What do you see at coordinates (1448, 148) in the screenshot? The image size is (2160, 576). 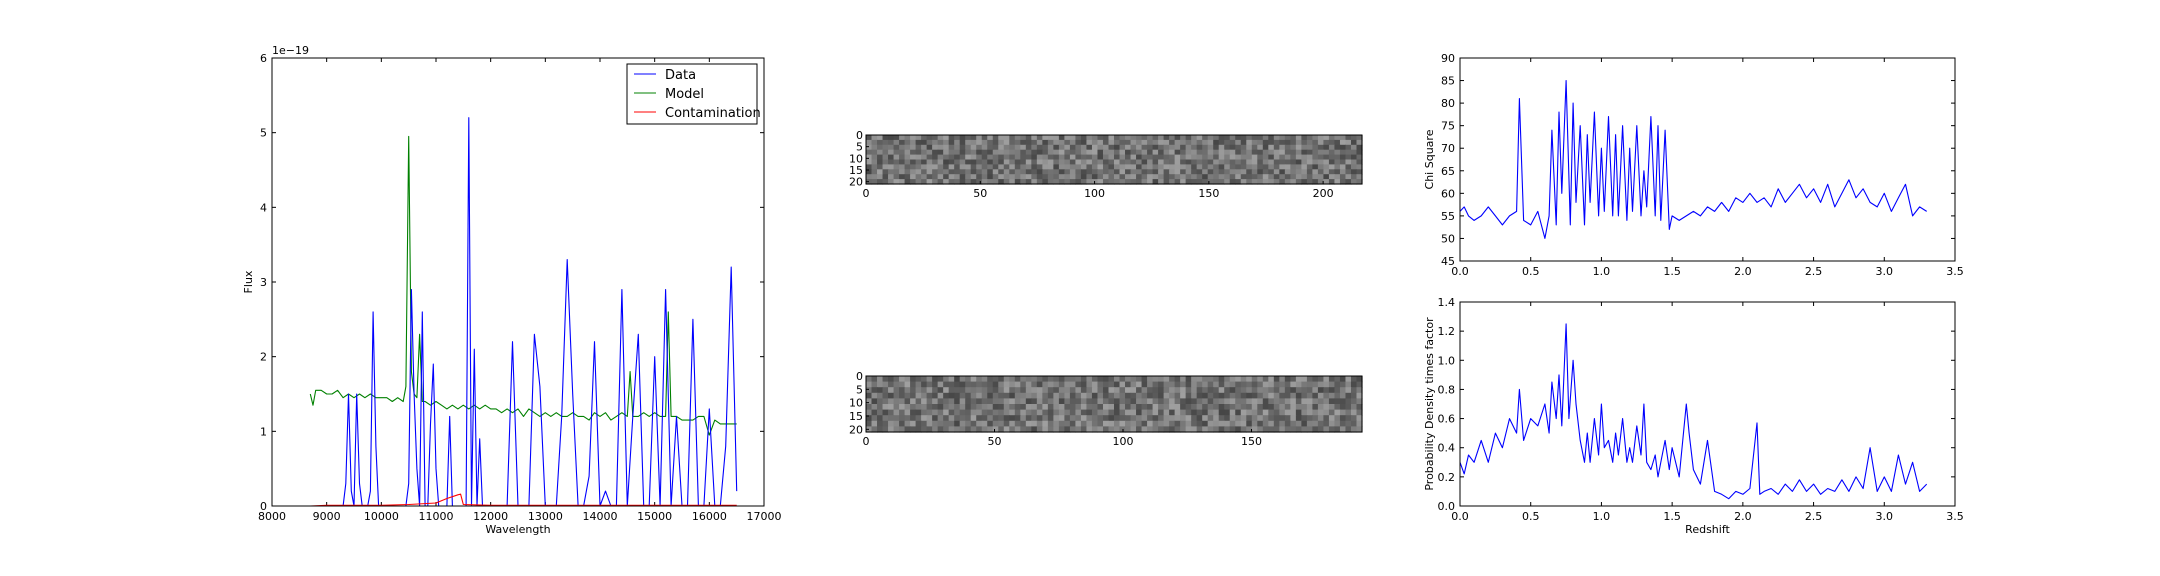 I see `chi-square-ytick-label: 70` at bounding box center [1448, 148].